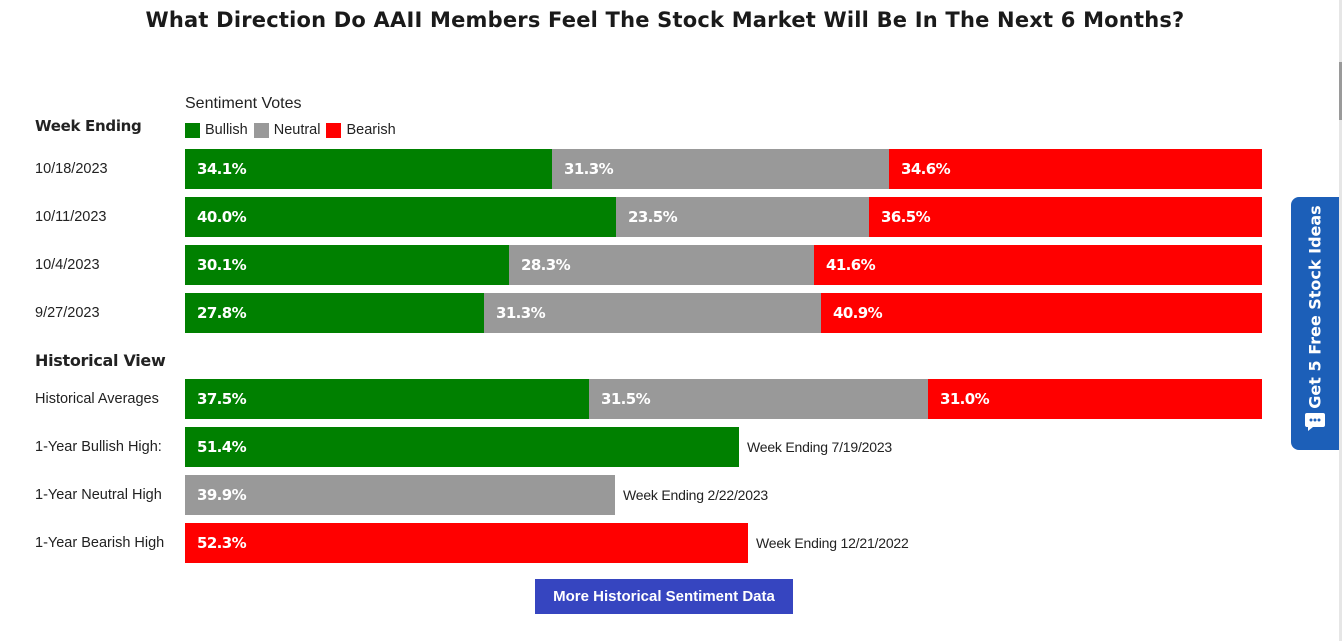 This screenshot has width=1342, height=641. What do you see at coordinates (462, 447) in the screenshot?
I see `one-year-bullish-high-bar: 51.4%` at bounding box center [462, 447].